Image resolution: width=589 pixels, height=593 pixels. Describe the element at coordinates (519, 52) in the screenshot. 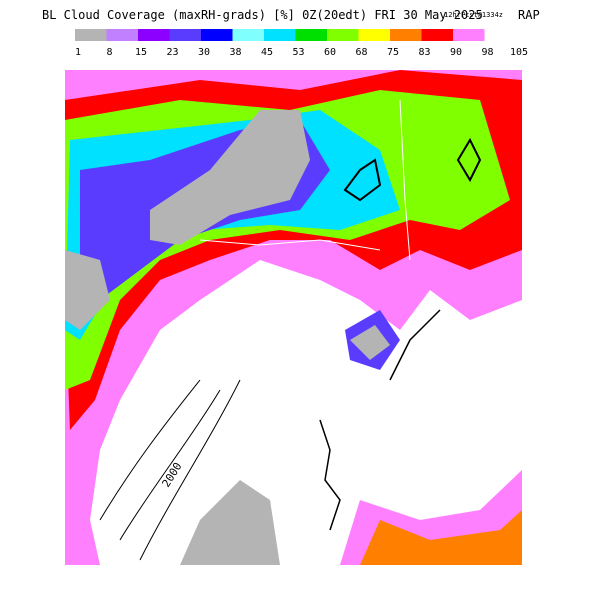

I see `colorbar-label: 105` at that location.